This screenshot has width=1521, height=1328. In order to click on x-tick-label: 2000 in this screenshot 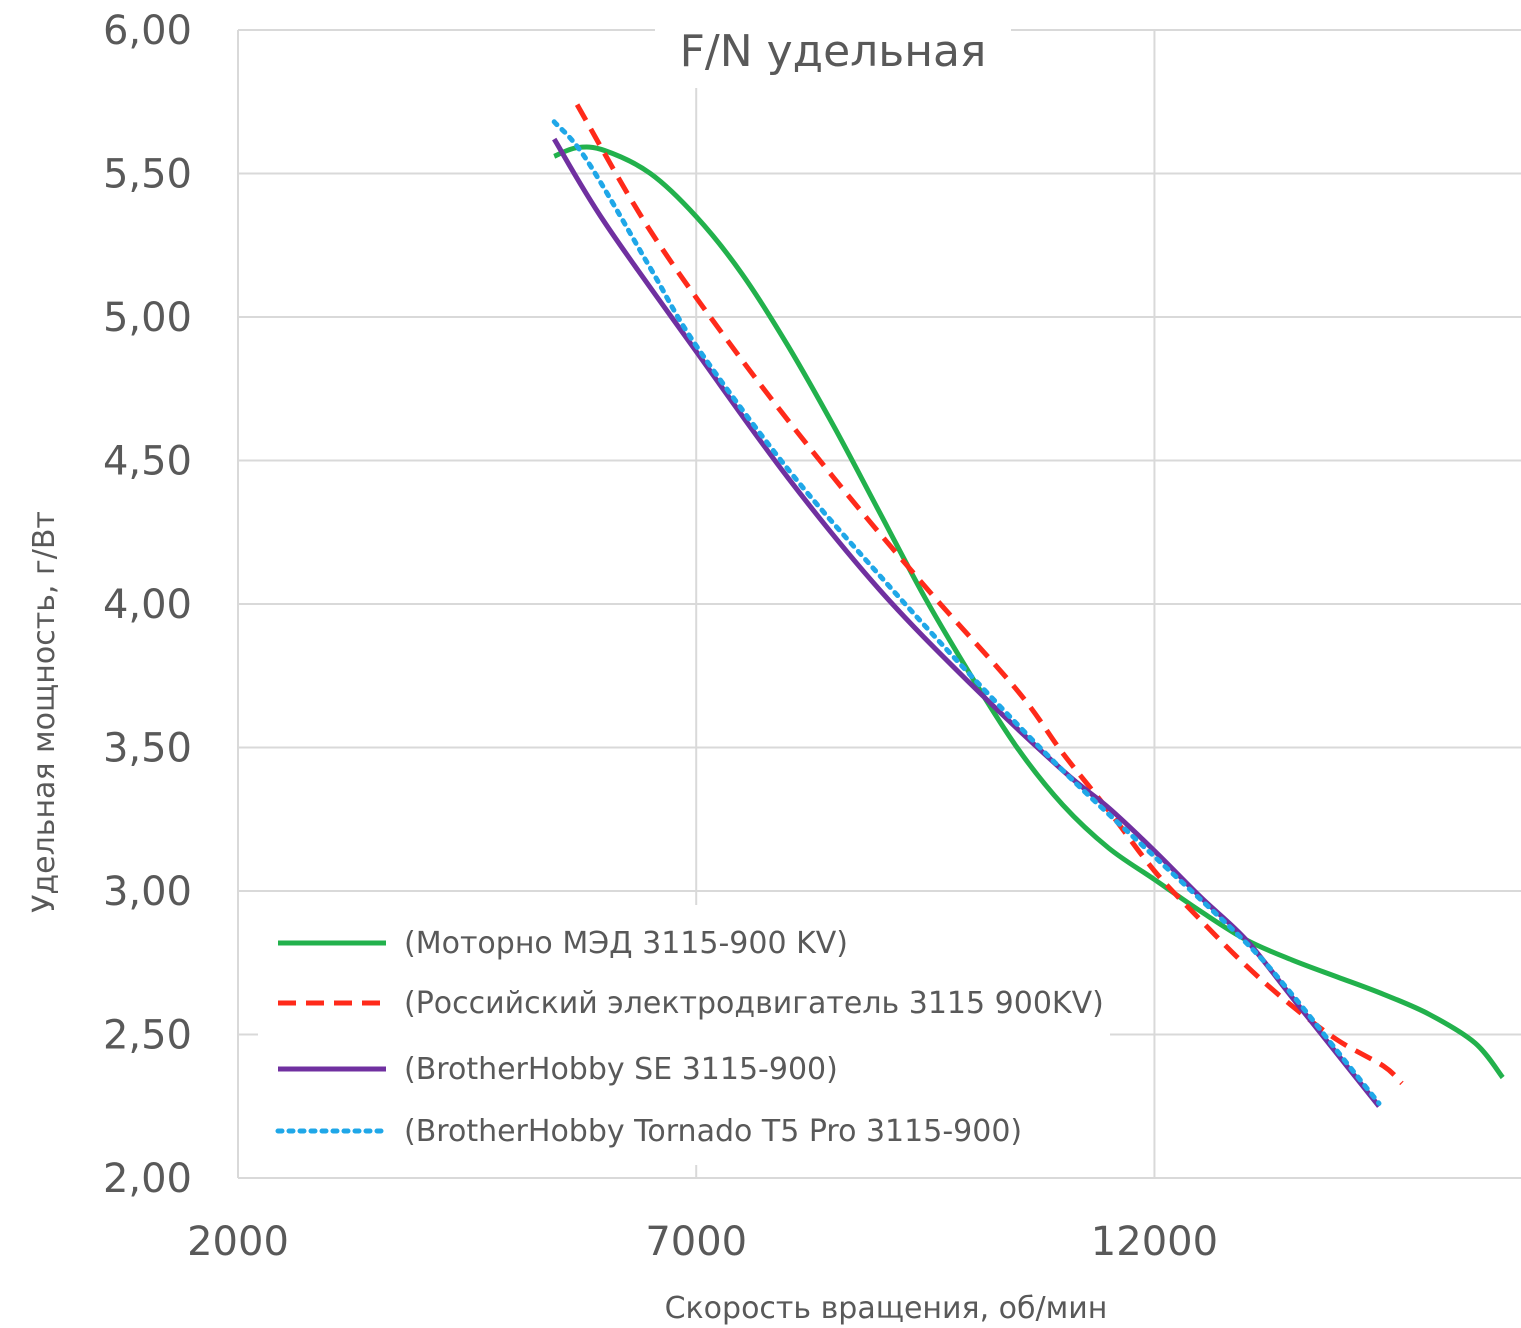, I will do `click(238, 1242)`.